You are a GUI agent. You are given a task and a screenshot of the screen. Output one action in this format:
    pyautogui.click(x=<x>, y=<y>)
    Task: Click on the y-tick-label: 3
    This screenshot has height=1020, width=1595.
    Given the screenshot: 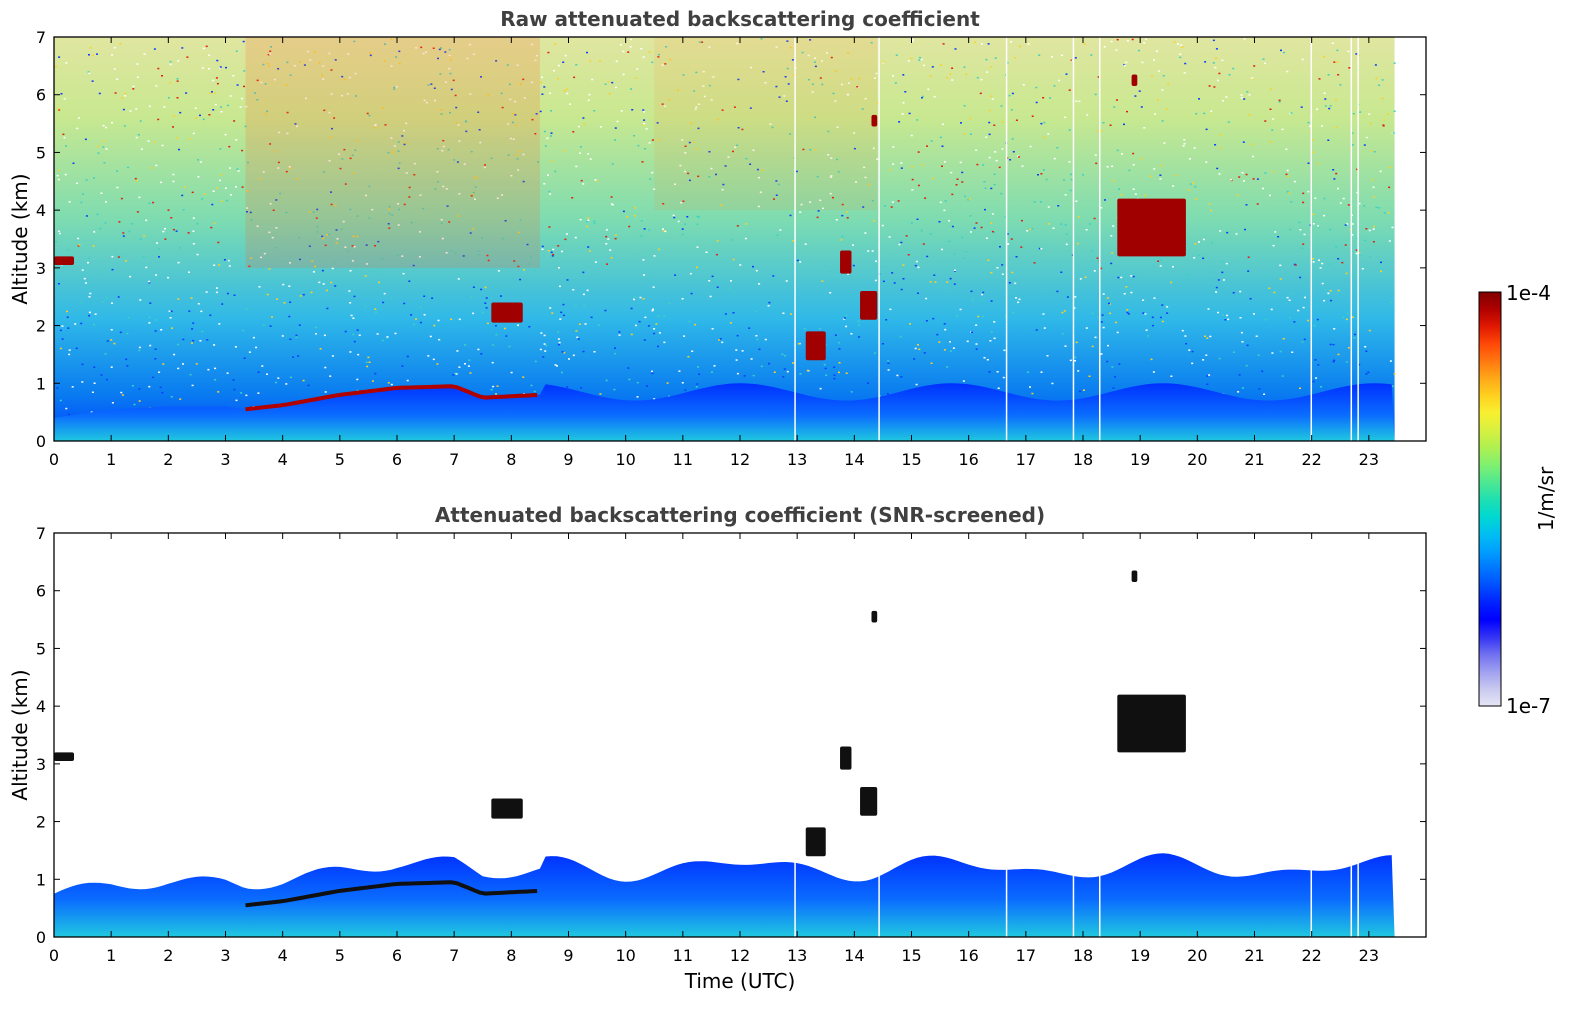 What is the action you would take?
    pyautogui.click(x=41, y=764)
    